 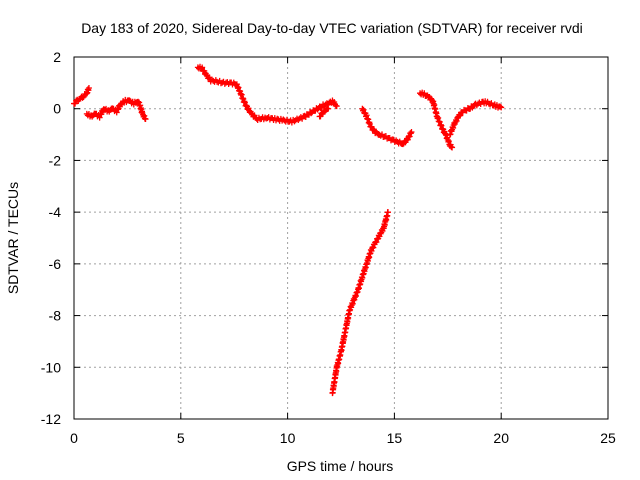 I want to click on y-axis-tick-labels: 2 0 -2 -4 -6 -8 -10 -12, so click(x=51, y=238).